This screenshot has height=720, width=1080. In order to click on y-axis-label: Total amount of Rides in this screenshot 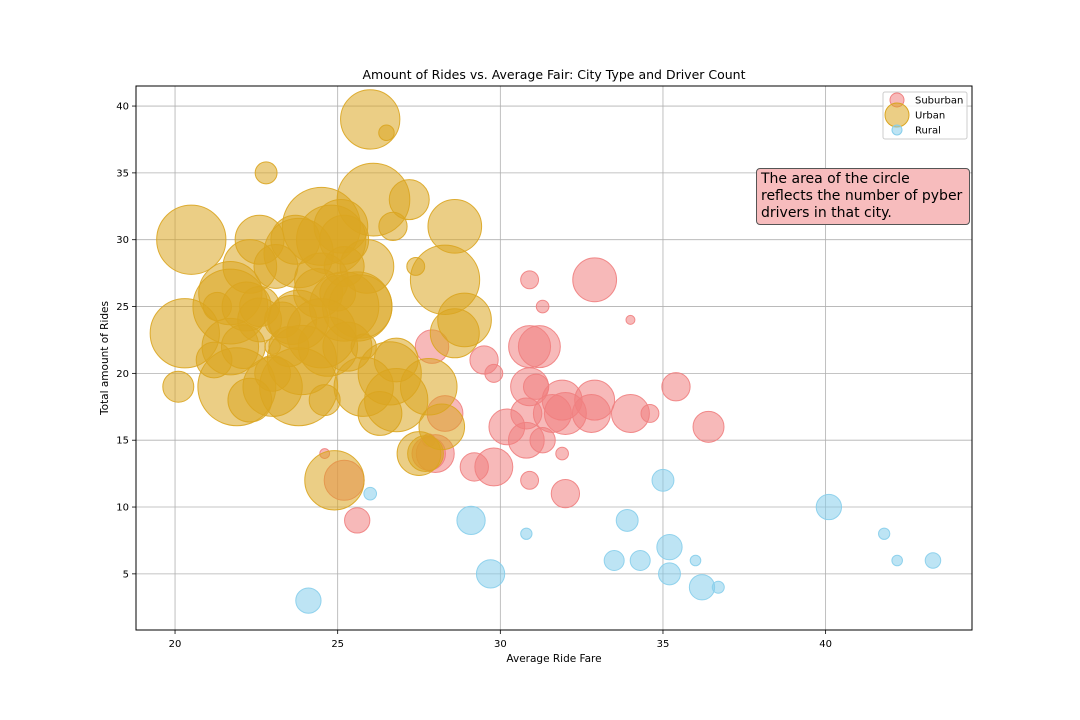, I will do `click(105, 358)`.